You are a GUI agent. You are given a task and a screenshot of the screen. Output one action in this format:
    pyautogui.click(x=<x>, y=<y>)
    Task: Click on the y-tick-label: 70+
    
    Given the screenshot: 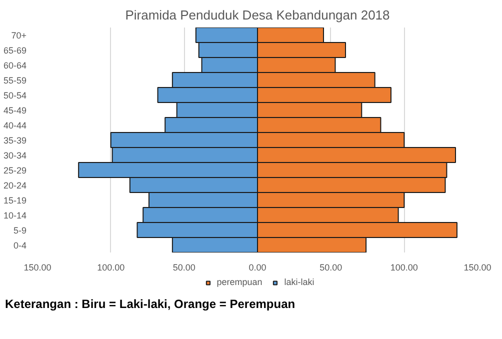 What is the action you would take?
    pyautogui.click(x=19, y=35)
    